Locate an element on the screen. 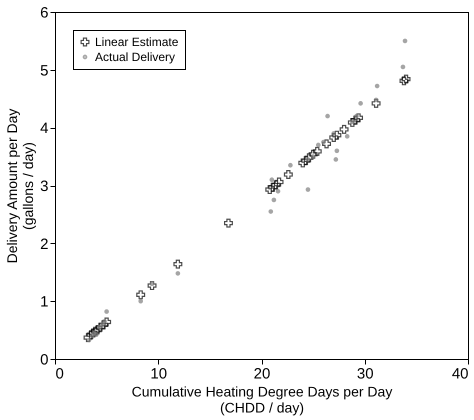 The height and width of the screenshot is (420, 474). y-tick-label: 1 is located at coordinates (44, 302).